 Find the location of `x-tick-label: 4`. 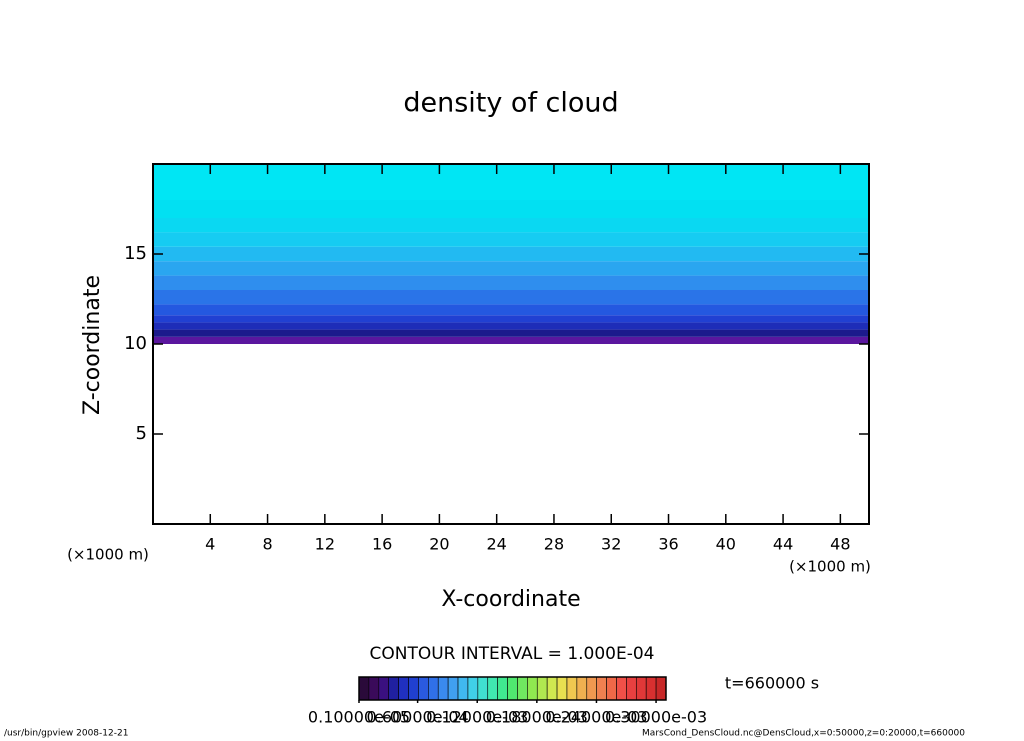

x-tick-label: 4 is located at coordinates (210, 544).